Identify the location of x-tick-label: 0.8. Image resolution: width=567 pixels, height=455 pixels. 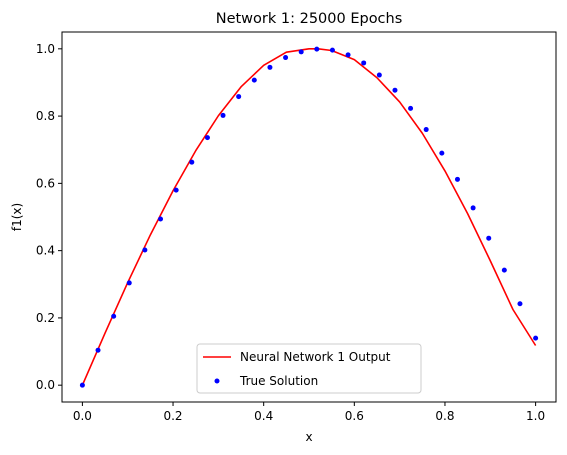
(444, 416).